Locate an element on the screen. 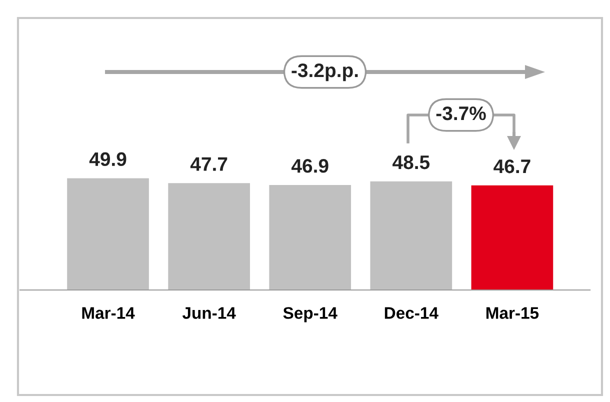 This screenshot has height=402, width=610. text: -3.7% is located at coordinates (461, 113).